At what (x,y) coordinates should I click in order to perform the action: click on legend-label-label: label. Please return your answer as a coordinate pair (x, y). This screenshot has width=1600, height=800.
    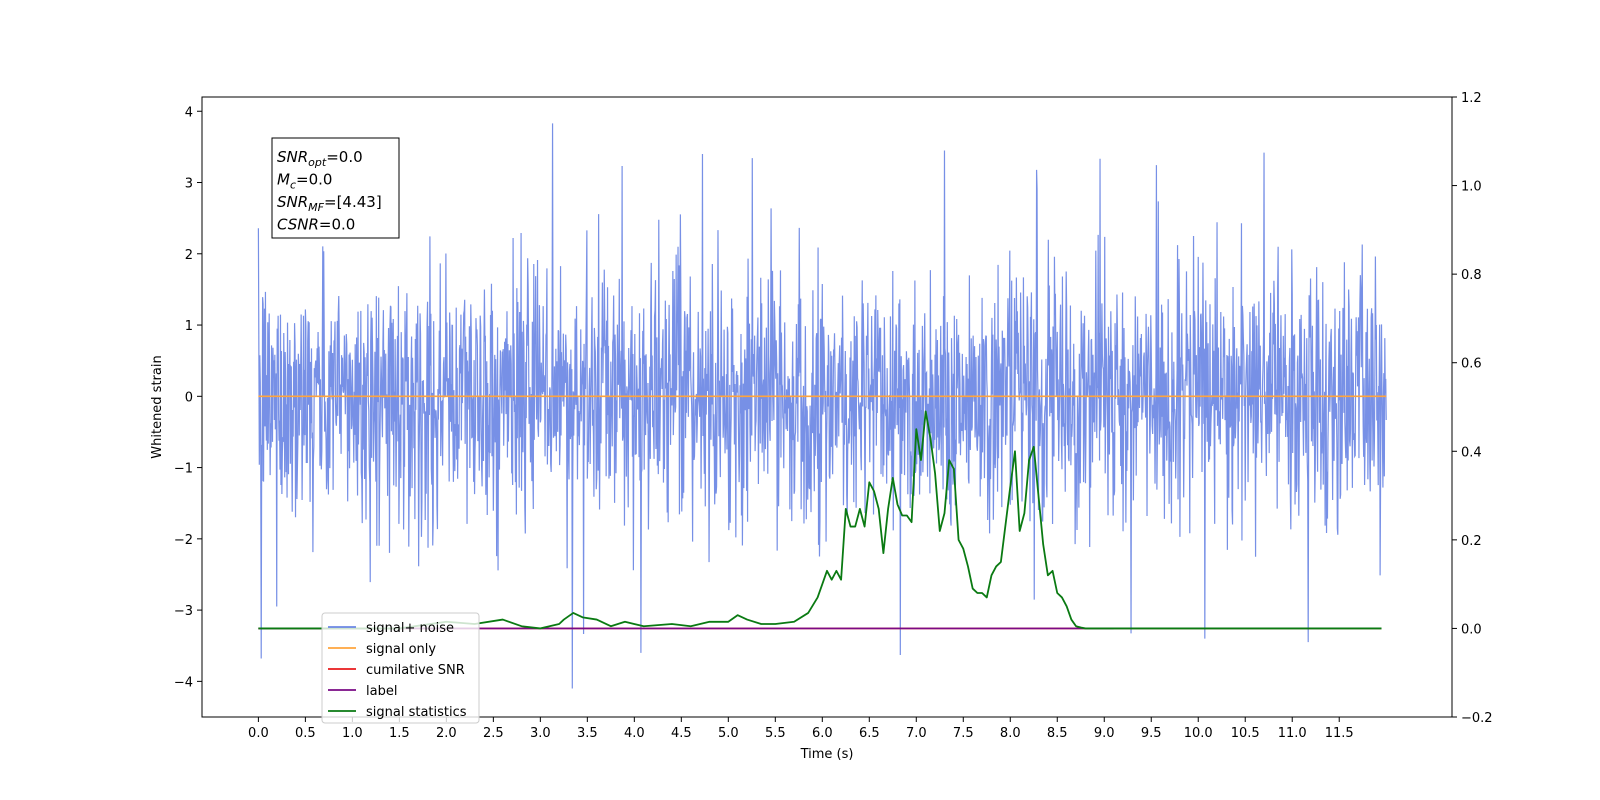
    Looking at the image, I should click on (381, 691).